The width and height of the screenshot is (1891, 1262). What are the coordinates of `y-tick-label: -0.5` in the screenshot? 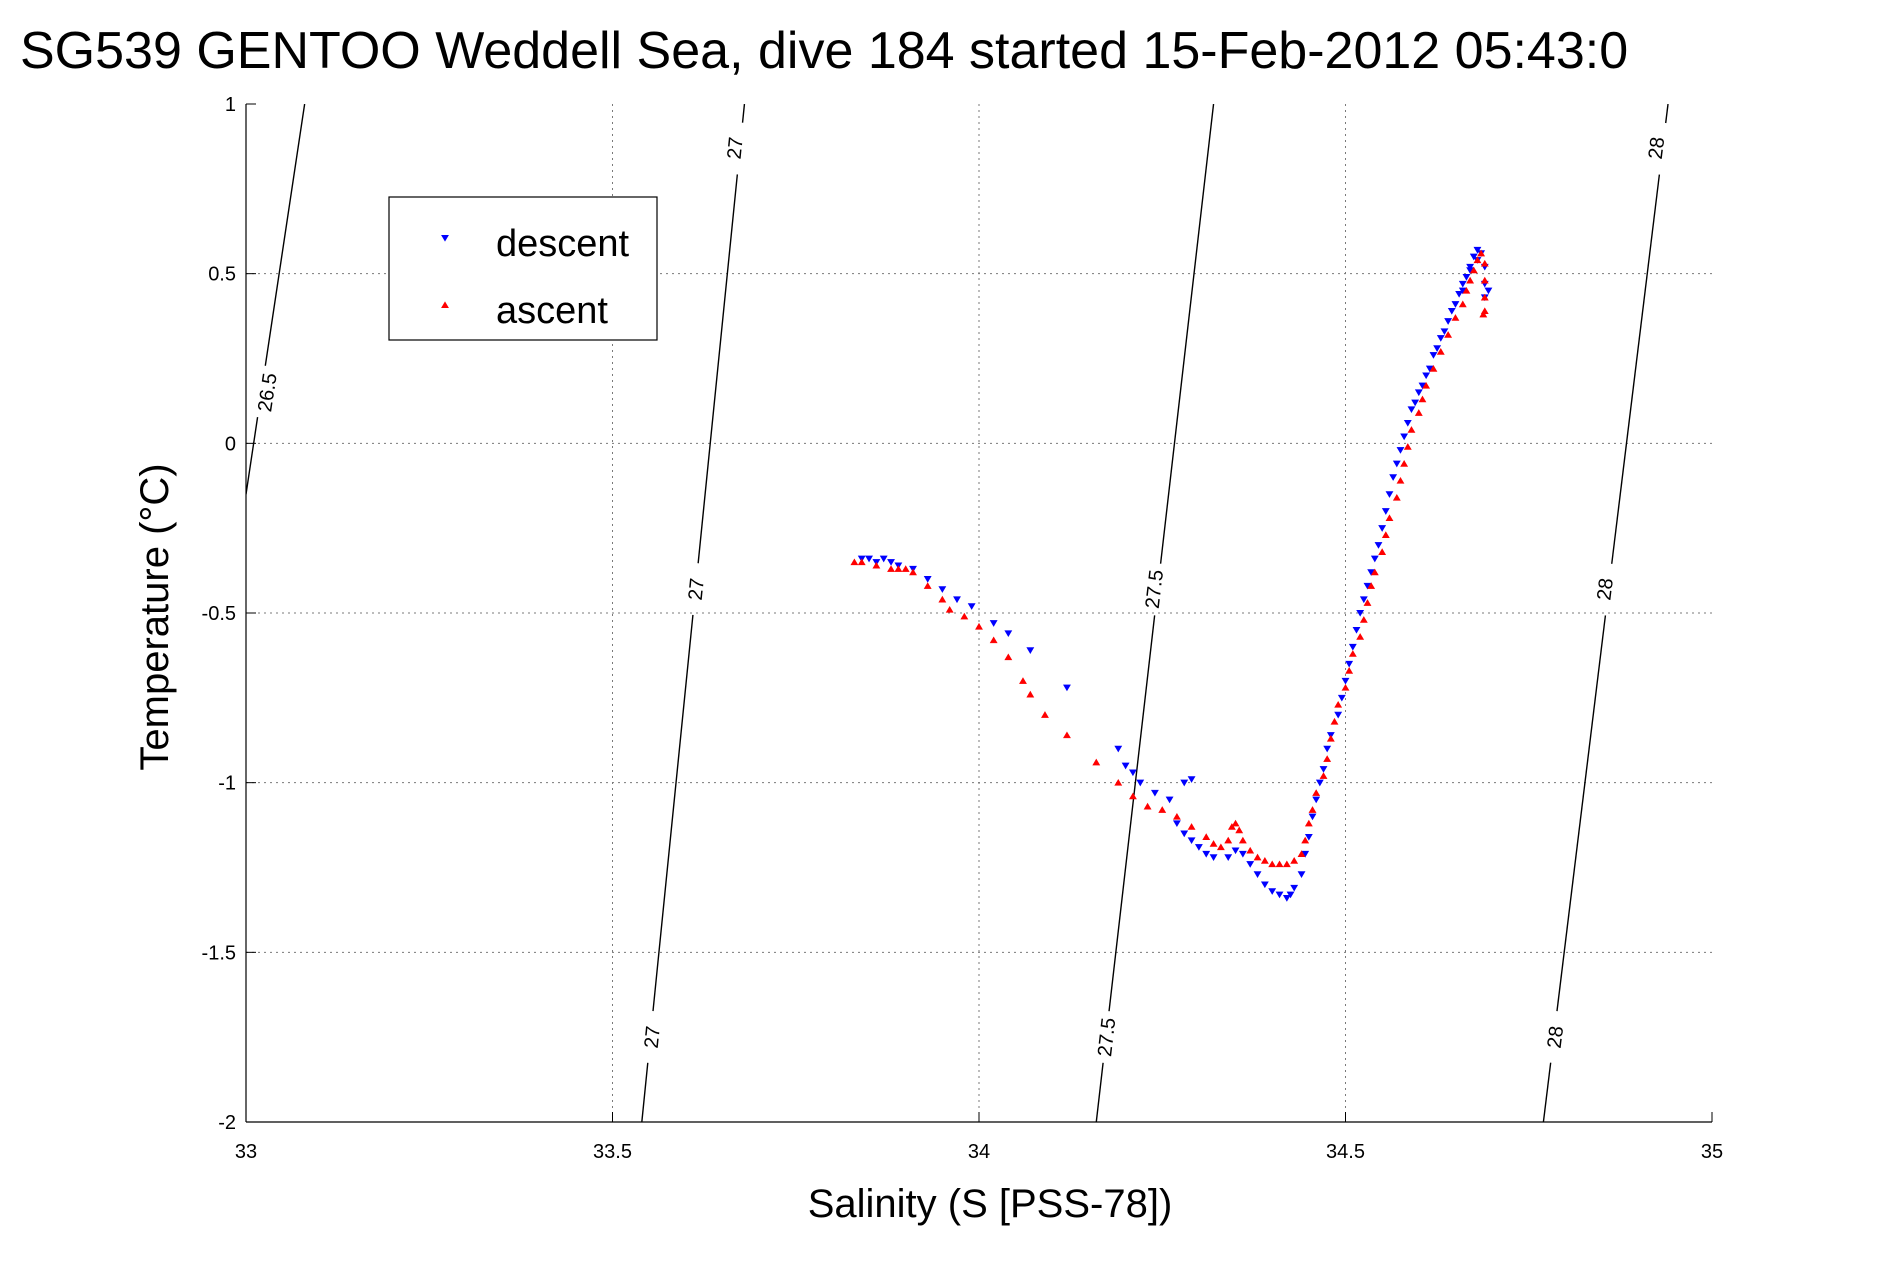 It's located at (219, 614).